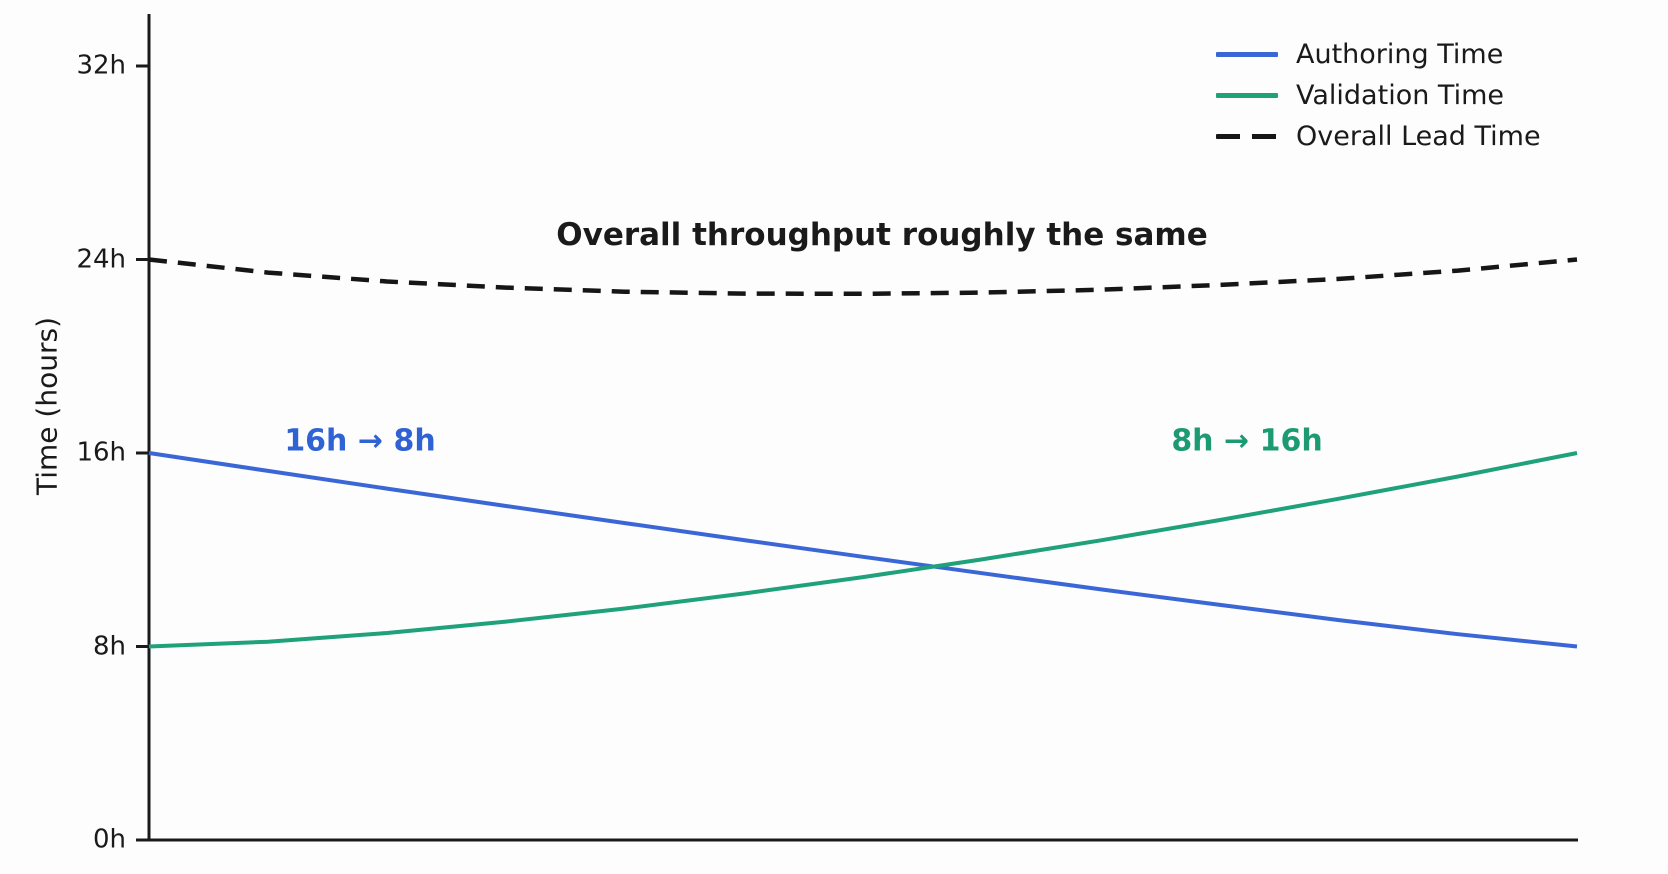 The image size is (1668, 874). Describe the element at coordinates (1247, 441) in the screenshot. I see `annotation-validation-shift: 8h → 16h` at that location.